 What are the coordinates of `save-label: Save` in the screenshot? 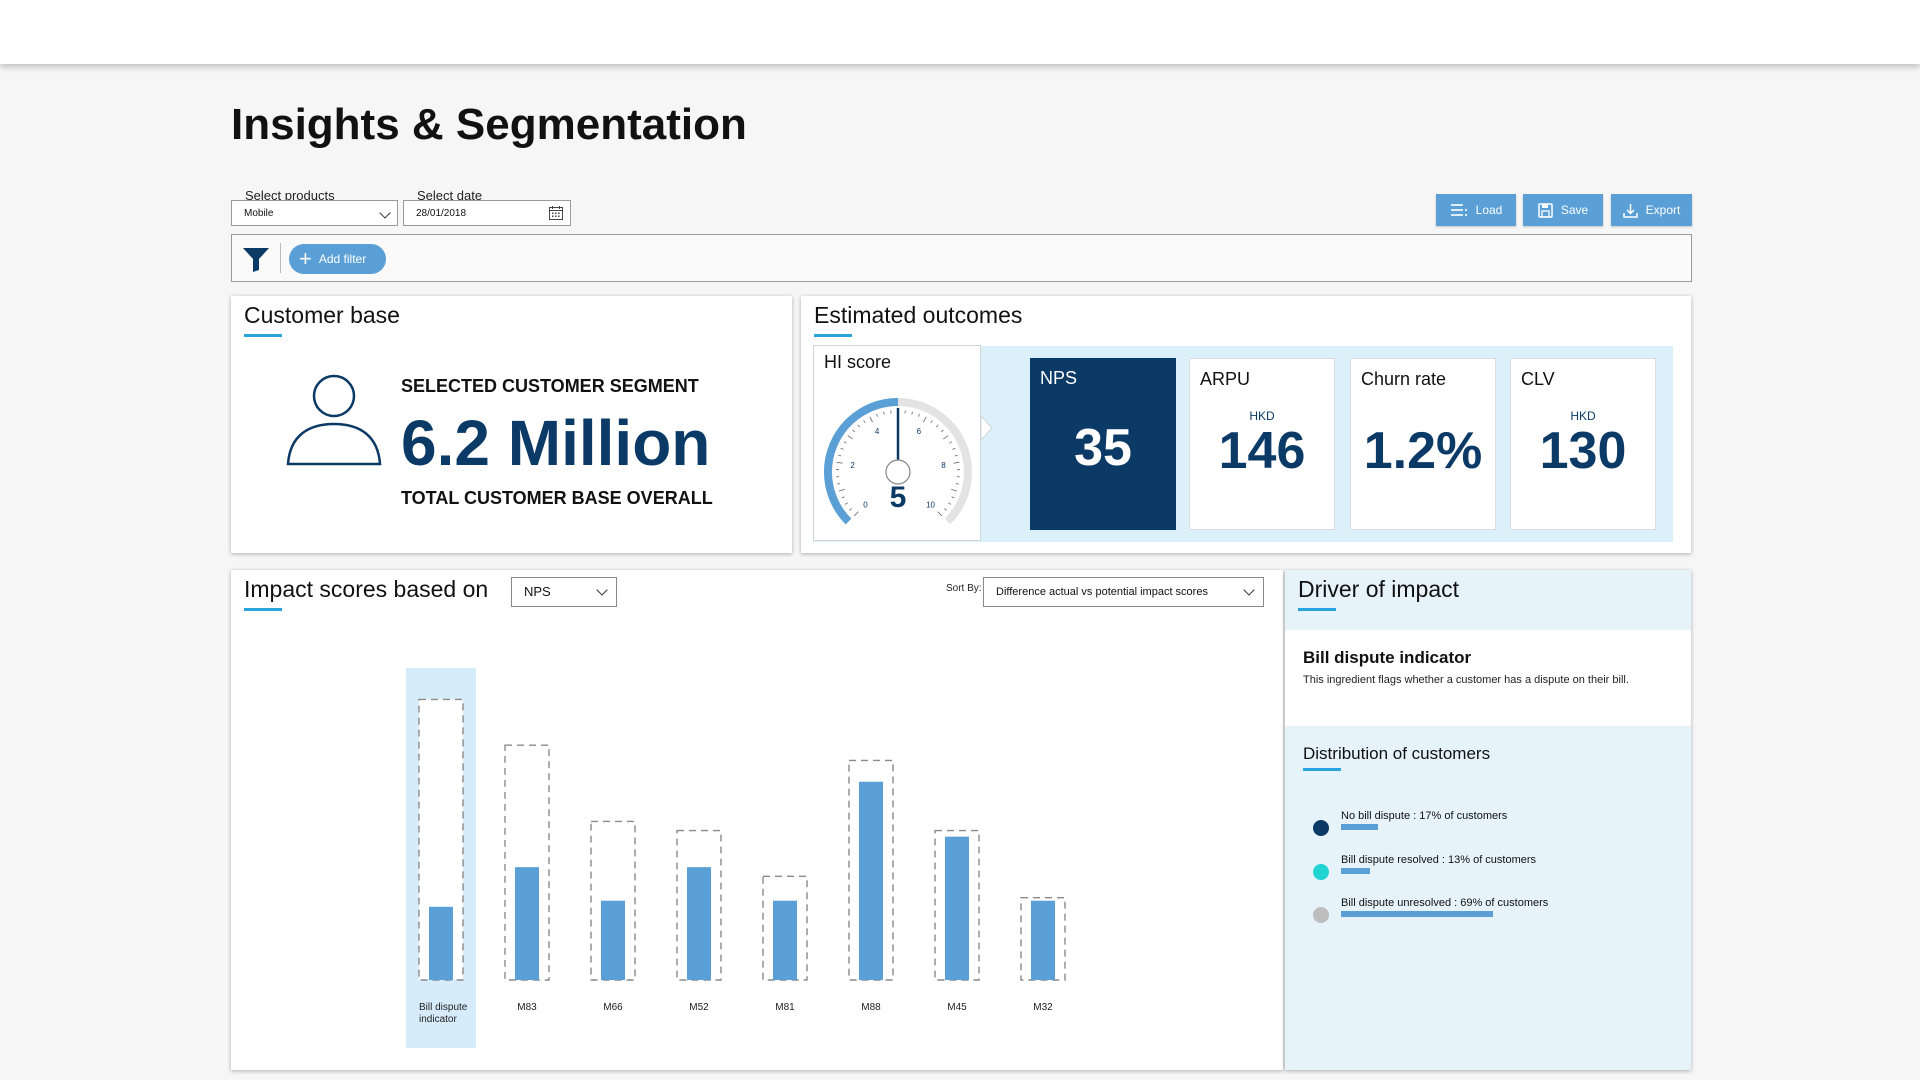 It's located at (1574, 210).